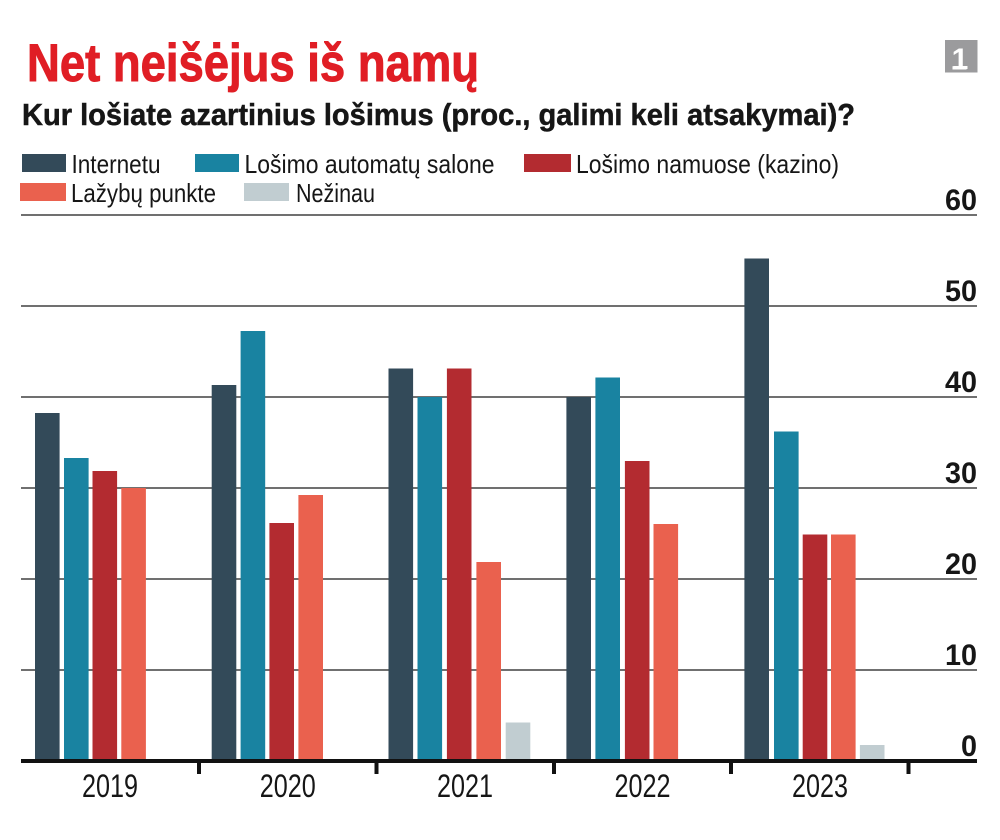  What do you see at coordinates (143, 193) in the screenshot?
I see `svg-text: Lažybų punkte` at bounding box center [143, 193].